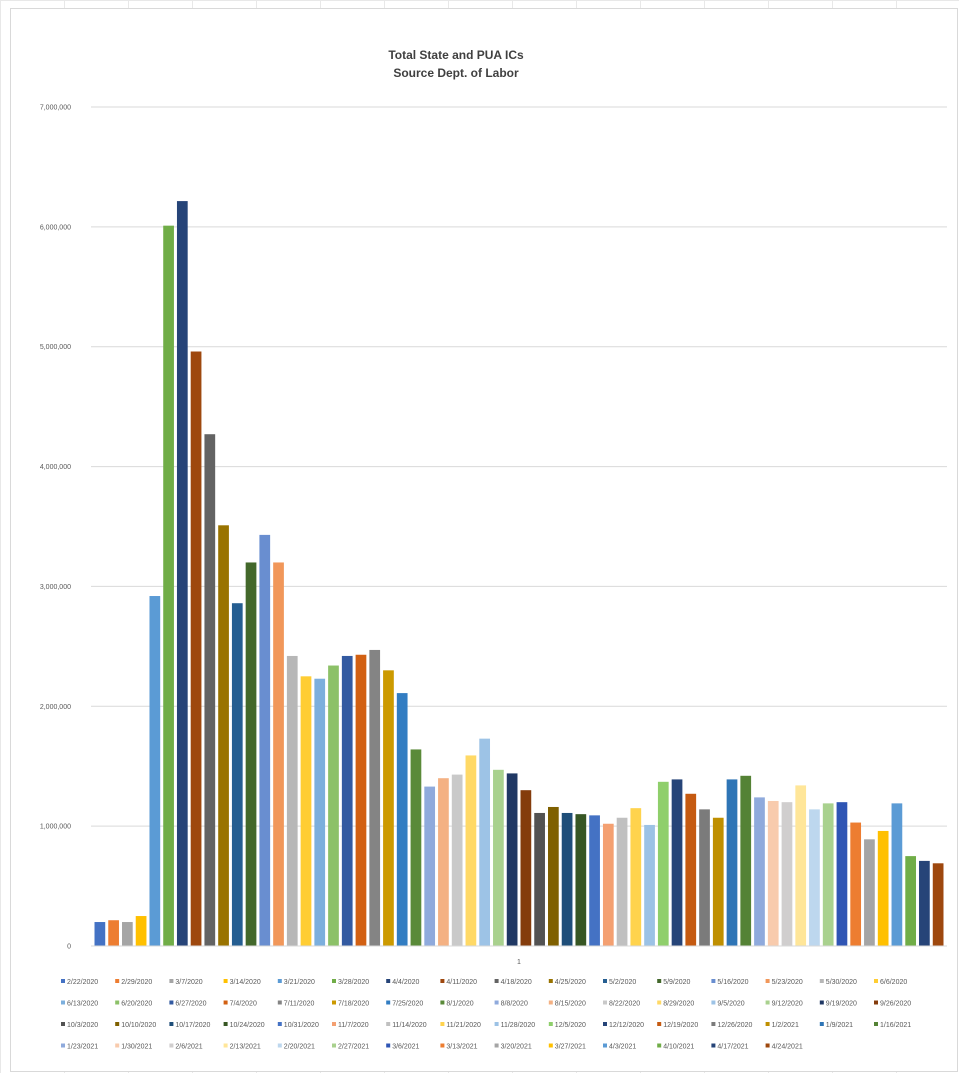 This screenshot has height=1073, width=959. What do you see at coordinates (636, 877) in the screenshot?
I see `bar-11-21-2020` at bounding box center [636, 877].